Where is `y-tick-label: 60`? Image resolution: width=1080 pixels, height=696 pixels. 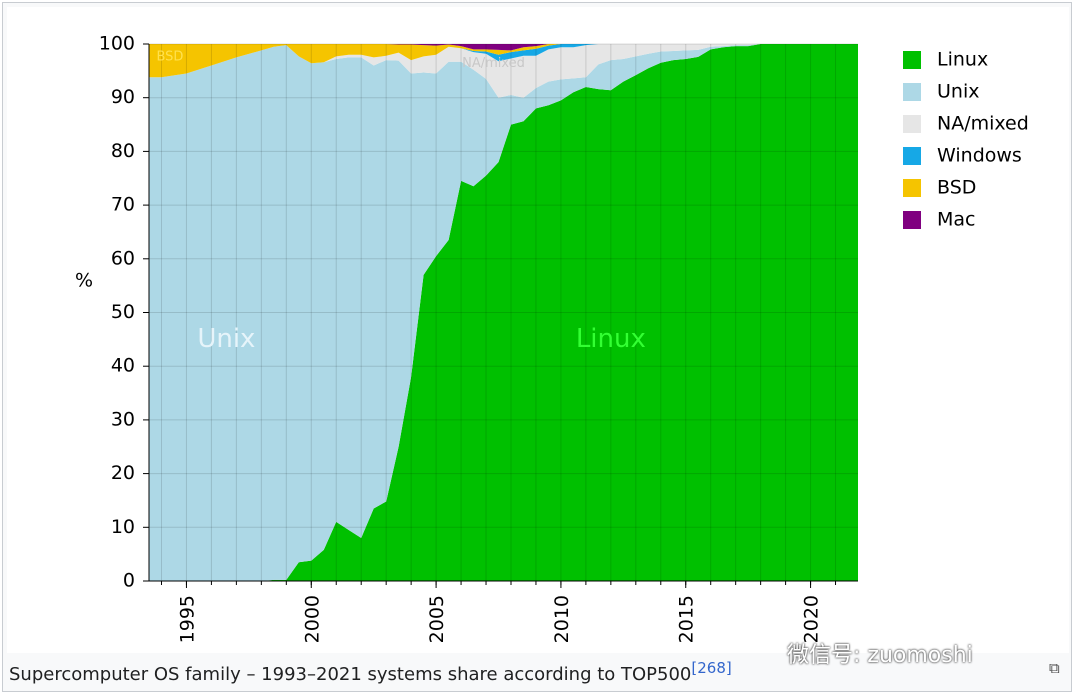 y-tick-label: 60 is located at coordinates (123, 258).